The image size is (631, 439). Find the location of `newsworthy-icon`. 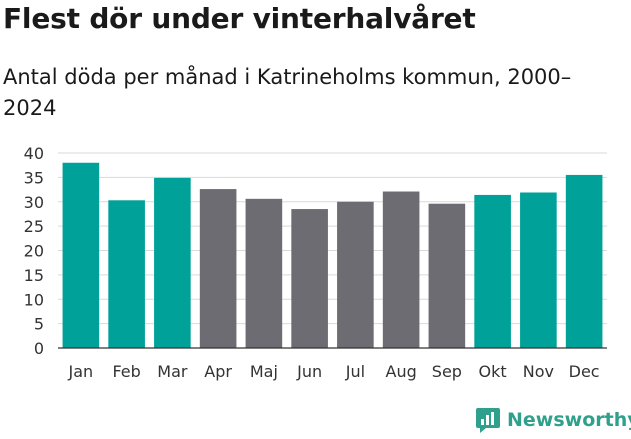

newsworthy-icon is located at coordinates (488, 420).